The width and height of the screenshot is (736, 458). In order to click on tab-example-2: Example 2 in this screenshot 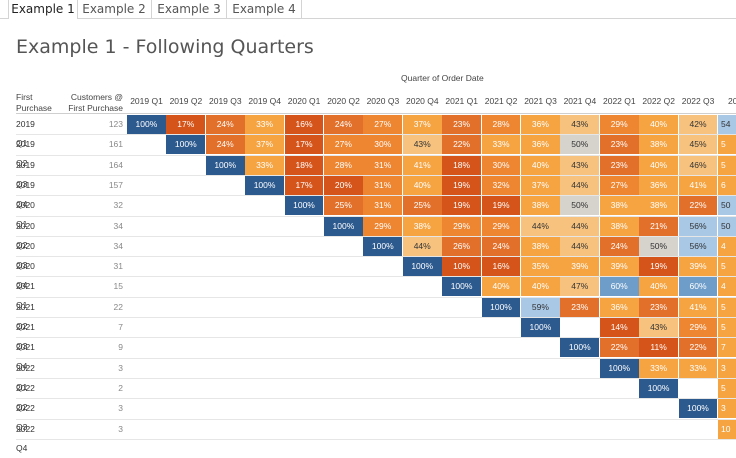, I will do `click(114, 9)`.